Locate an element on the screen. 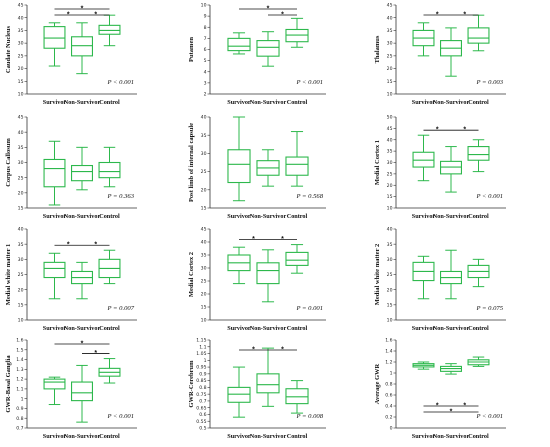 The image size is (550, 447). y-tick-label: 1.4 is located at coordinates (19, 360).